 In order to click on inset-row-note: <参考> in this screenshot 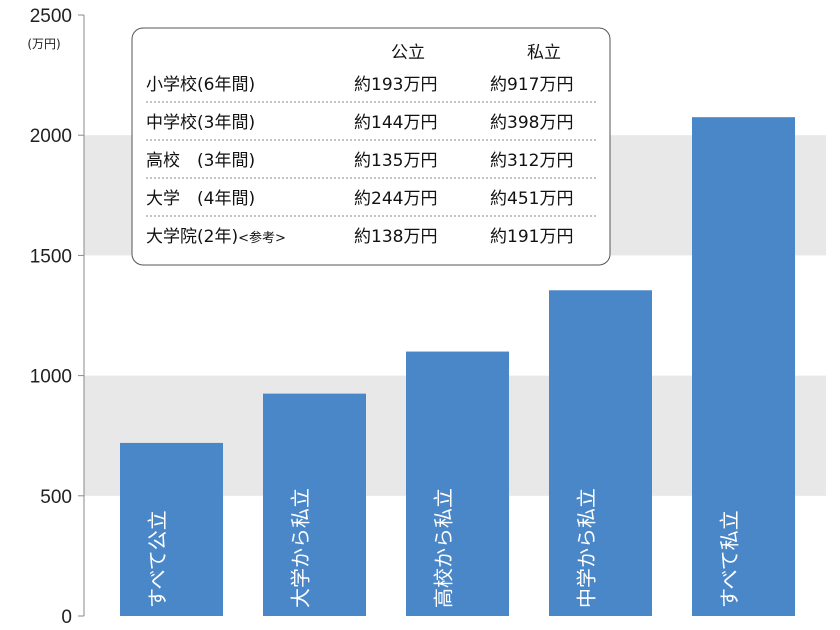, I will do `click(262, 238)`.